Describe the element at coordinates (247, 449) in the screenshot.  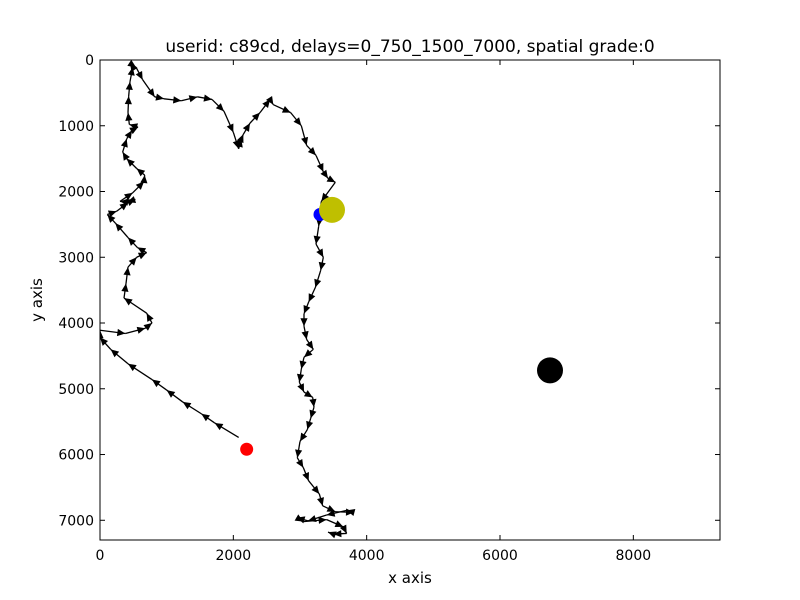
I see `marker-start` at that location.